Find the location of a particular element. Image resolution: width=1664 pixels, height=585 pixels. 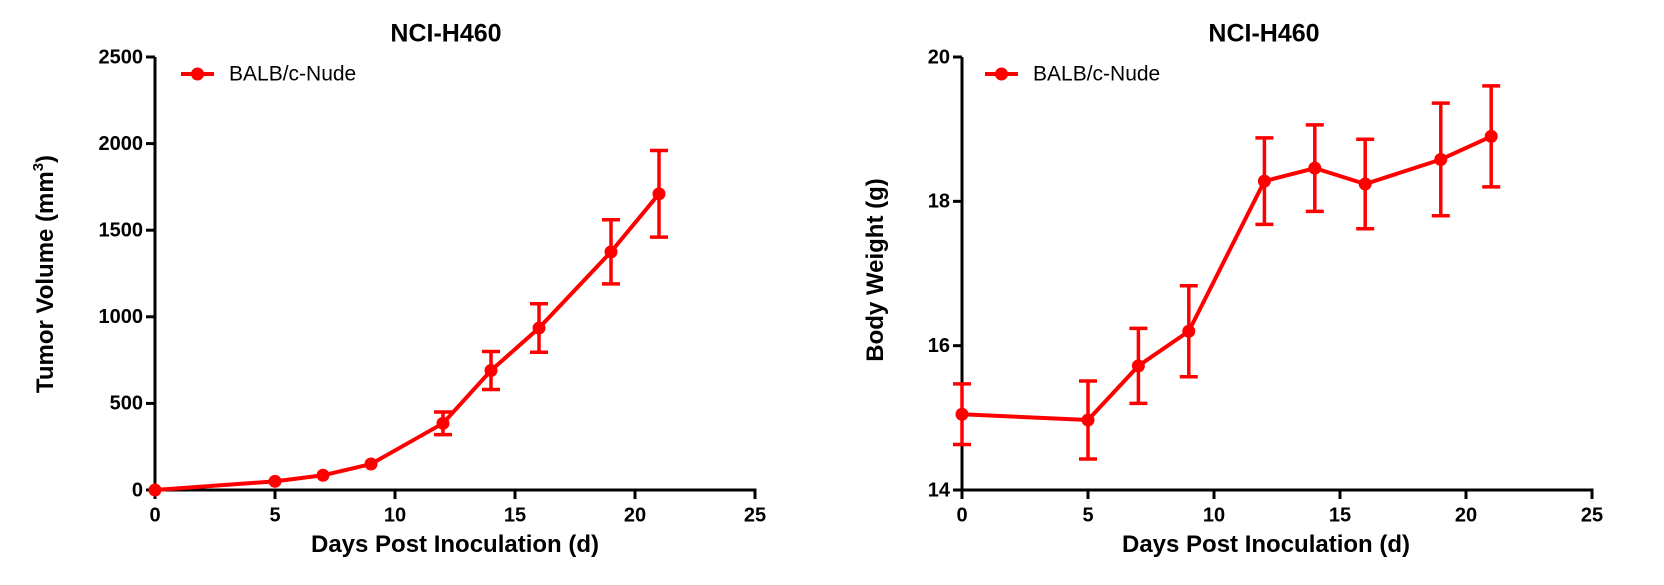

y-axis-label-superscript: 3 is located at coordinates (38, 167).